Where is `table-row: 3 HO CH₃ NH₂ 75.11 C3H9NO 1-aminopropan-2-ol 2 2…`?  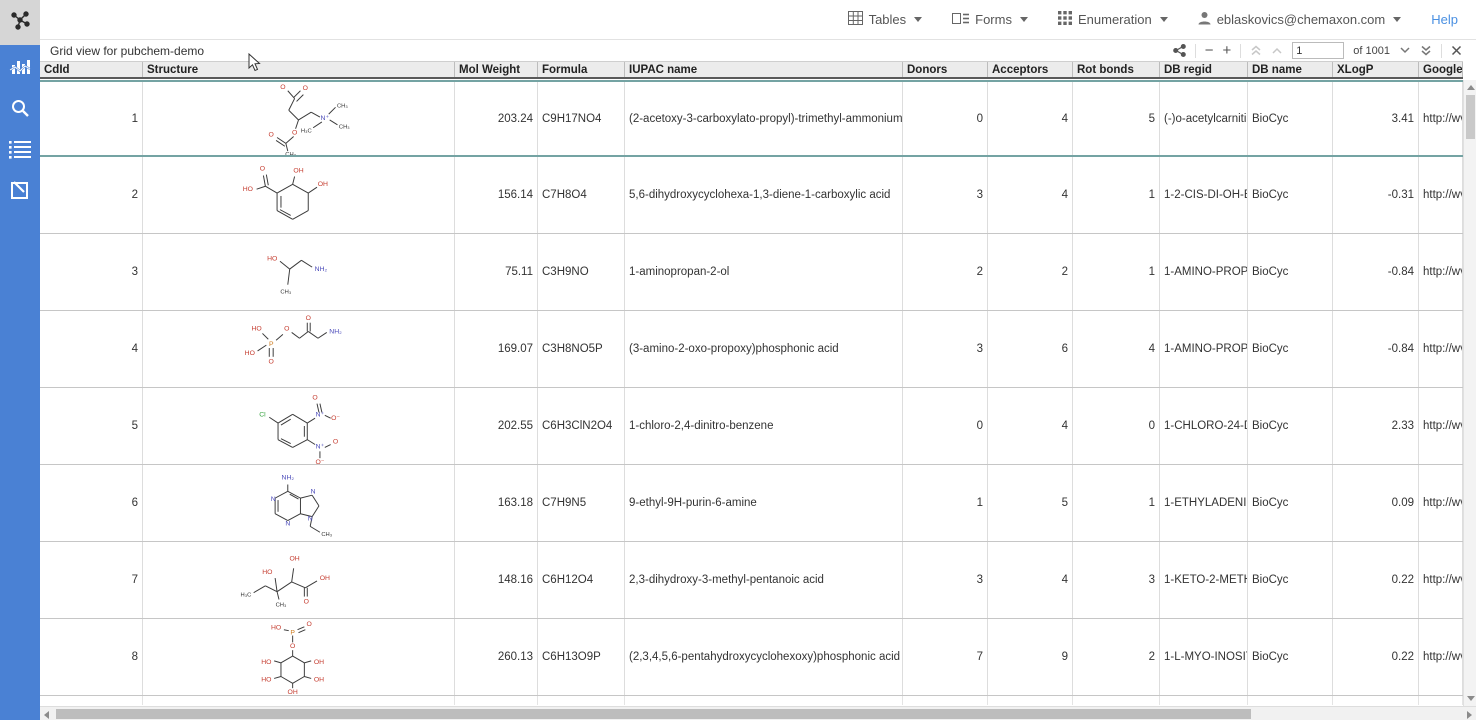 table-row: 3 HO CH₃ NH₂ 75.11 C3H9NO 1-aminopropan-2-ol 2 2… is located at coordinates (751, 272).